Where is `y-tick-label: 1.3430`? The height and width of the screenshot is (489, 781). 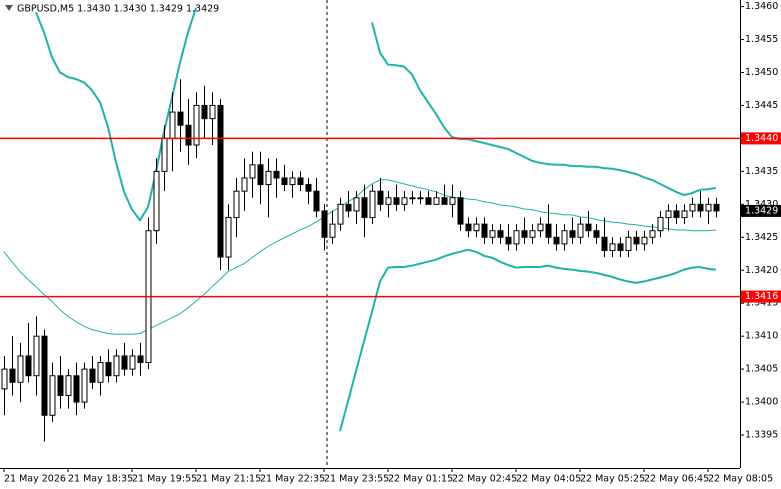 y-tick-label: 1.3430 is located at coordinates (761, 204).